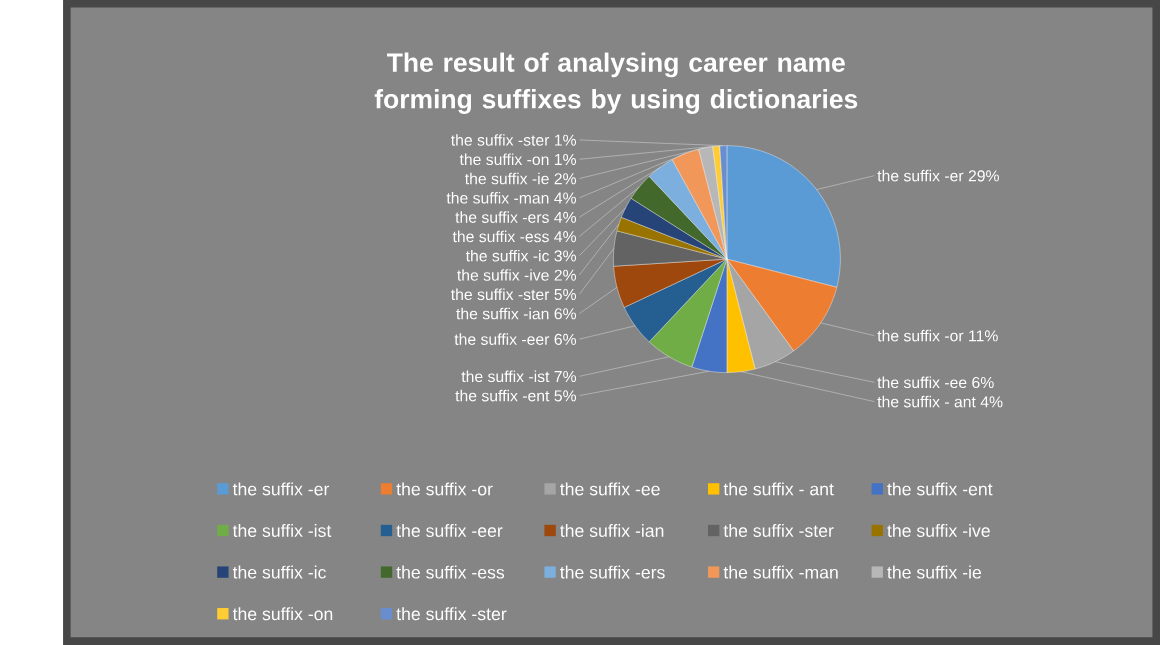 The image size is (1160, 645). Describe the element at coordinates (505, 376) in the screenshot. I see `slice-label: the suffix -ist` at that location.